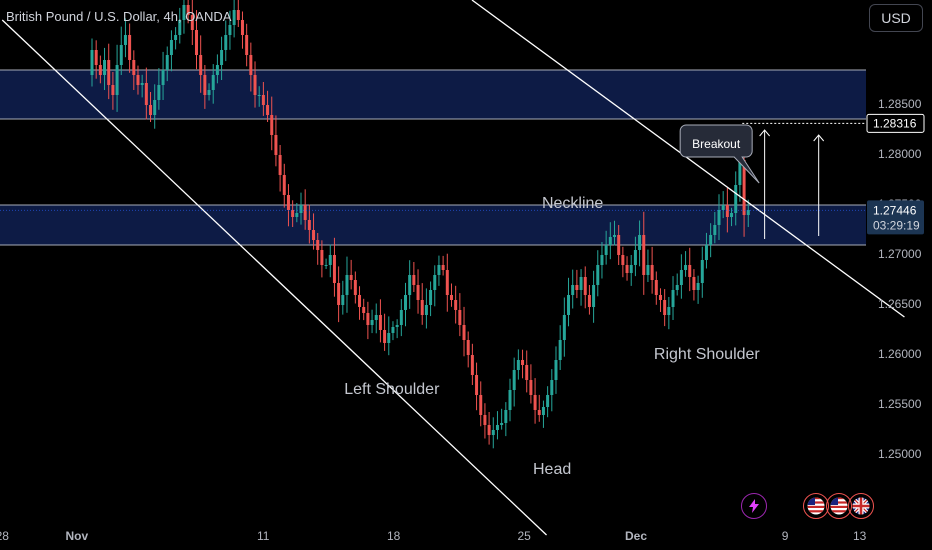 This screenshot has width=932, height=550. What do you see at coordinates (716, 144) in the screenshot?
I see `breakout-label: Breakout` at bounding box center [716, 144].